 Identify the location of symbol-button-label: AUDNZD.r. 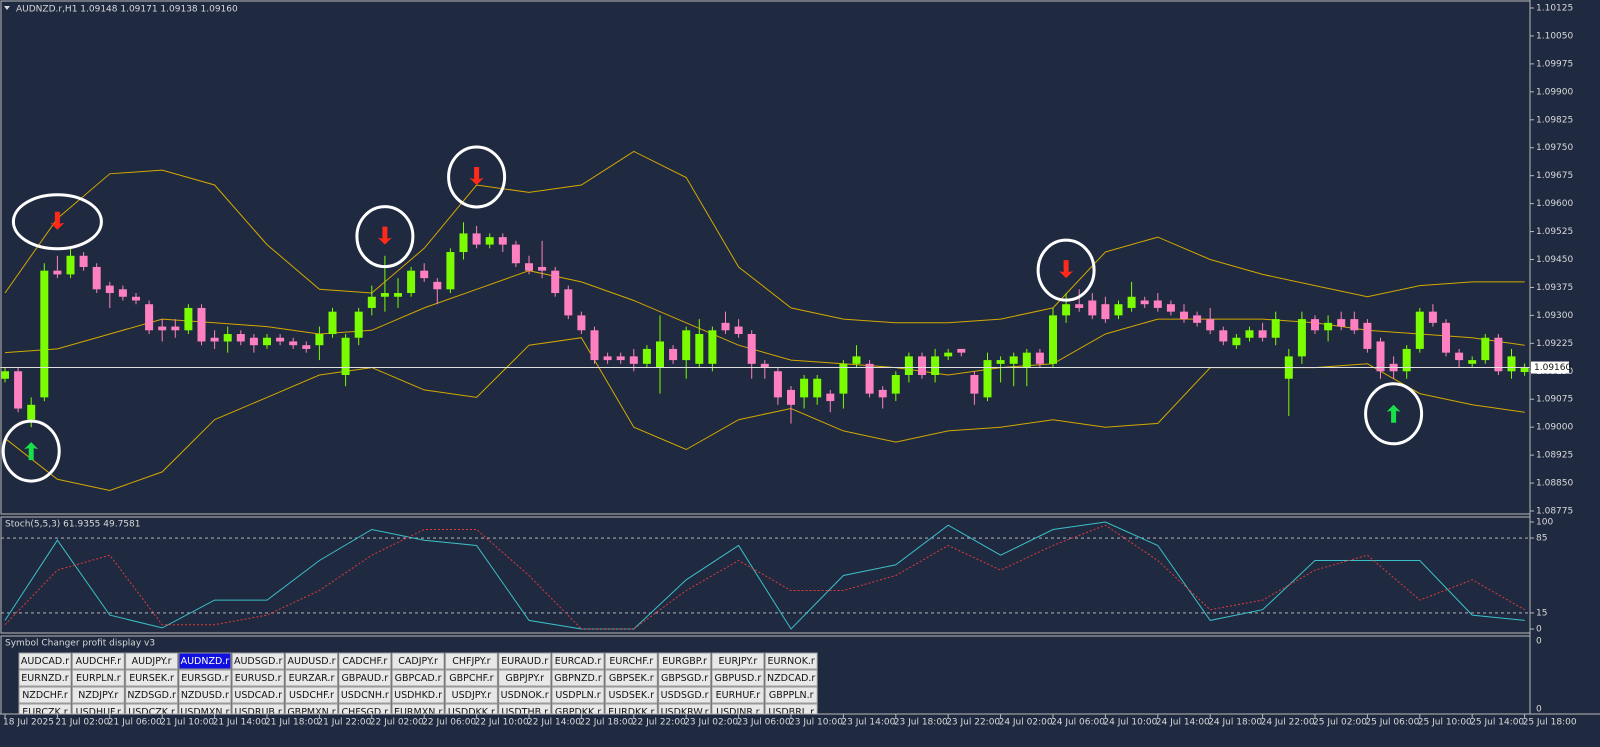
(205, 661).